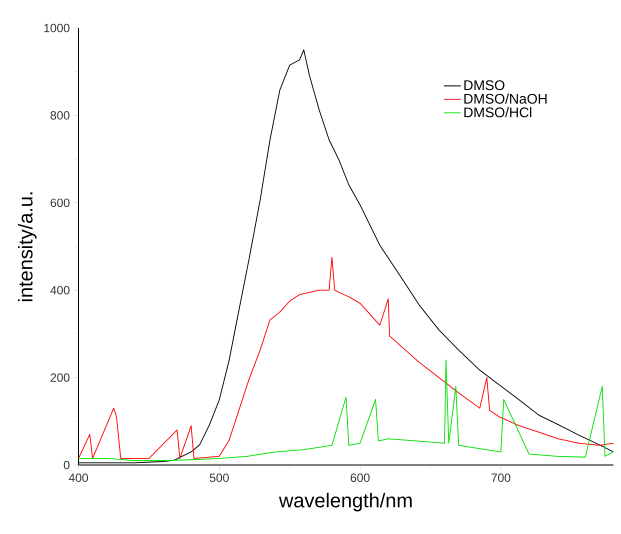  I want to click on y-tick-label: 0, so click(67, 465).